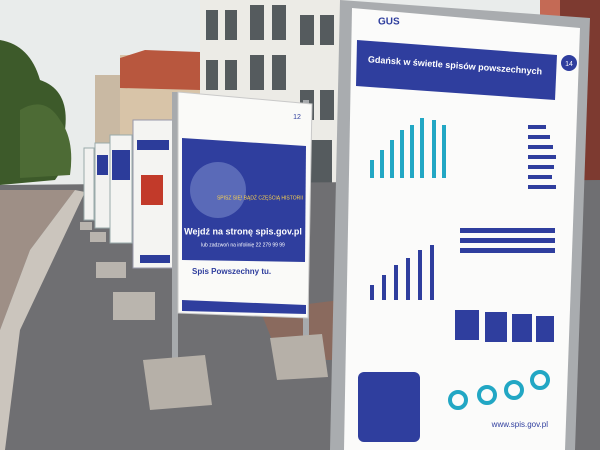 Image resolution: width=600 pixels, height=450 pixels. I want to click on cobblestone, so click(37, 260).